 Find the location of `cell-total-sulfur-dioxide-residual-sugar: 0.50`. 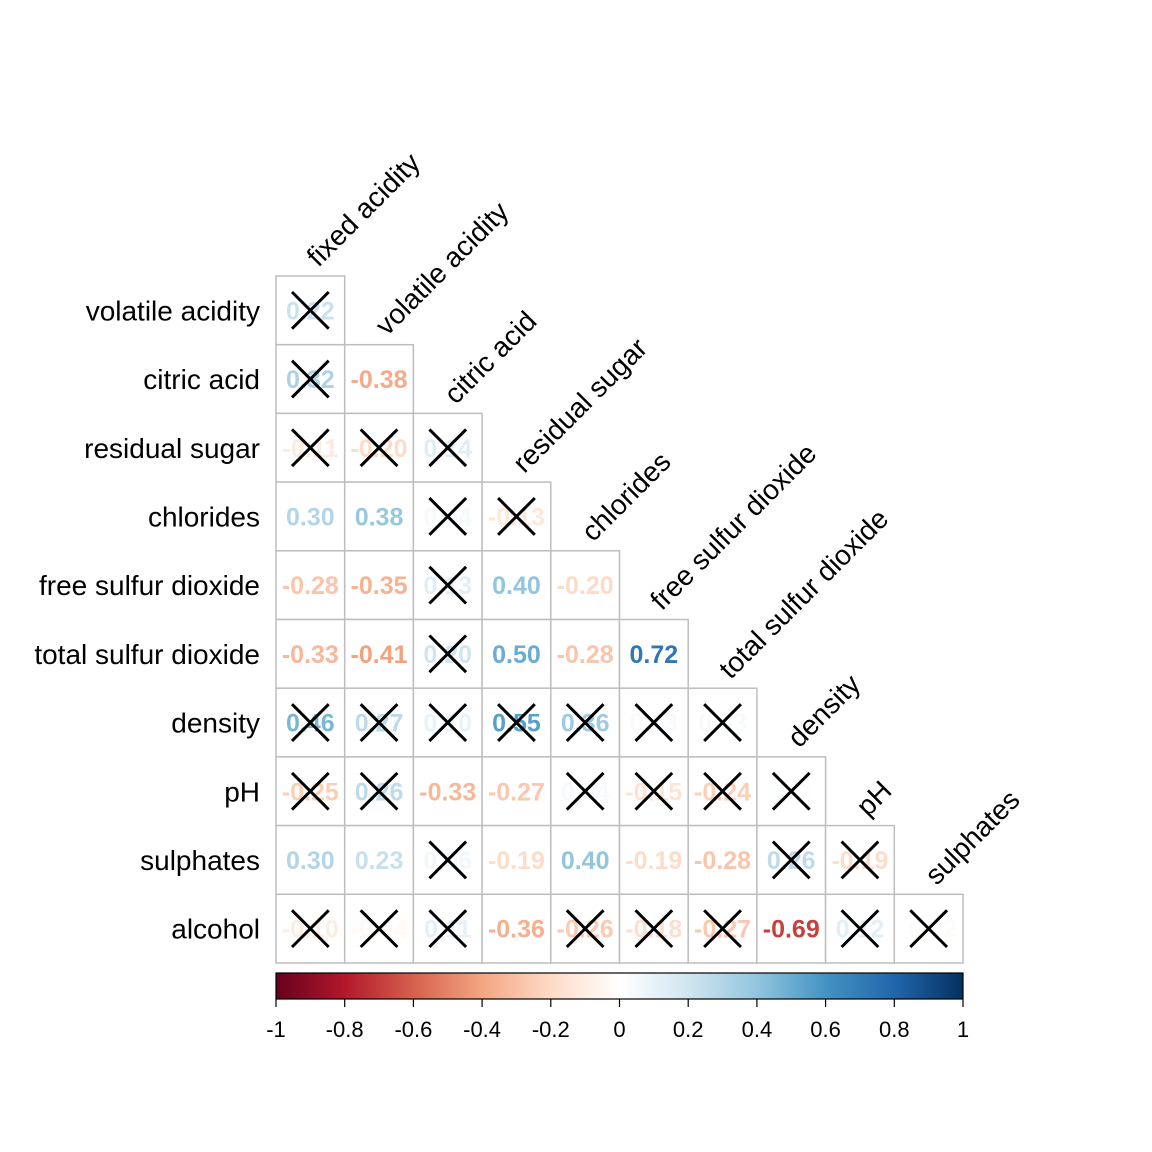

cell-total-sulfur-dioxide-residual-sugar: 0.50 is located at coordinates (516, 653).